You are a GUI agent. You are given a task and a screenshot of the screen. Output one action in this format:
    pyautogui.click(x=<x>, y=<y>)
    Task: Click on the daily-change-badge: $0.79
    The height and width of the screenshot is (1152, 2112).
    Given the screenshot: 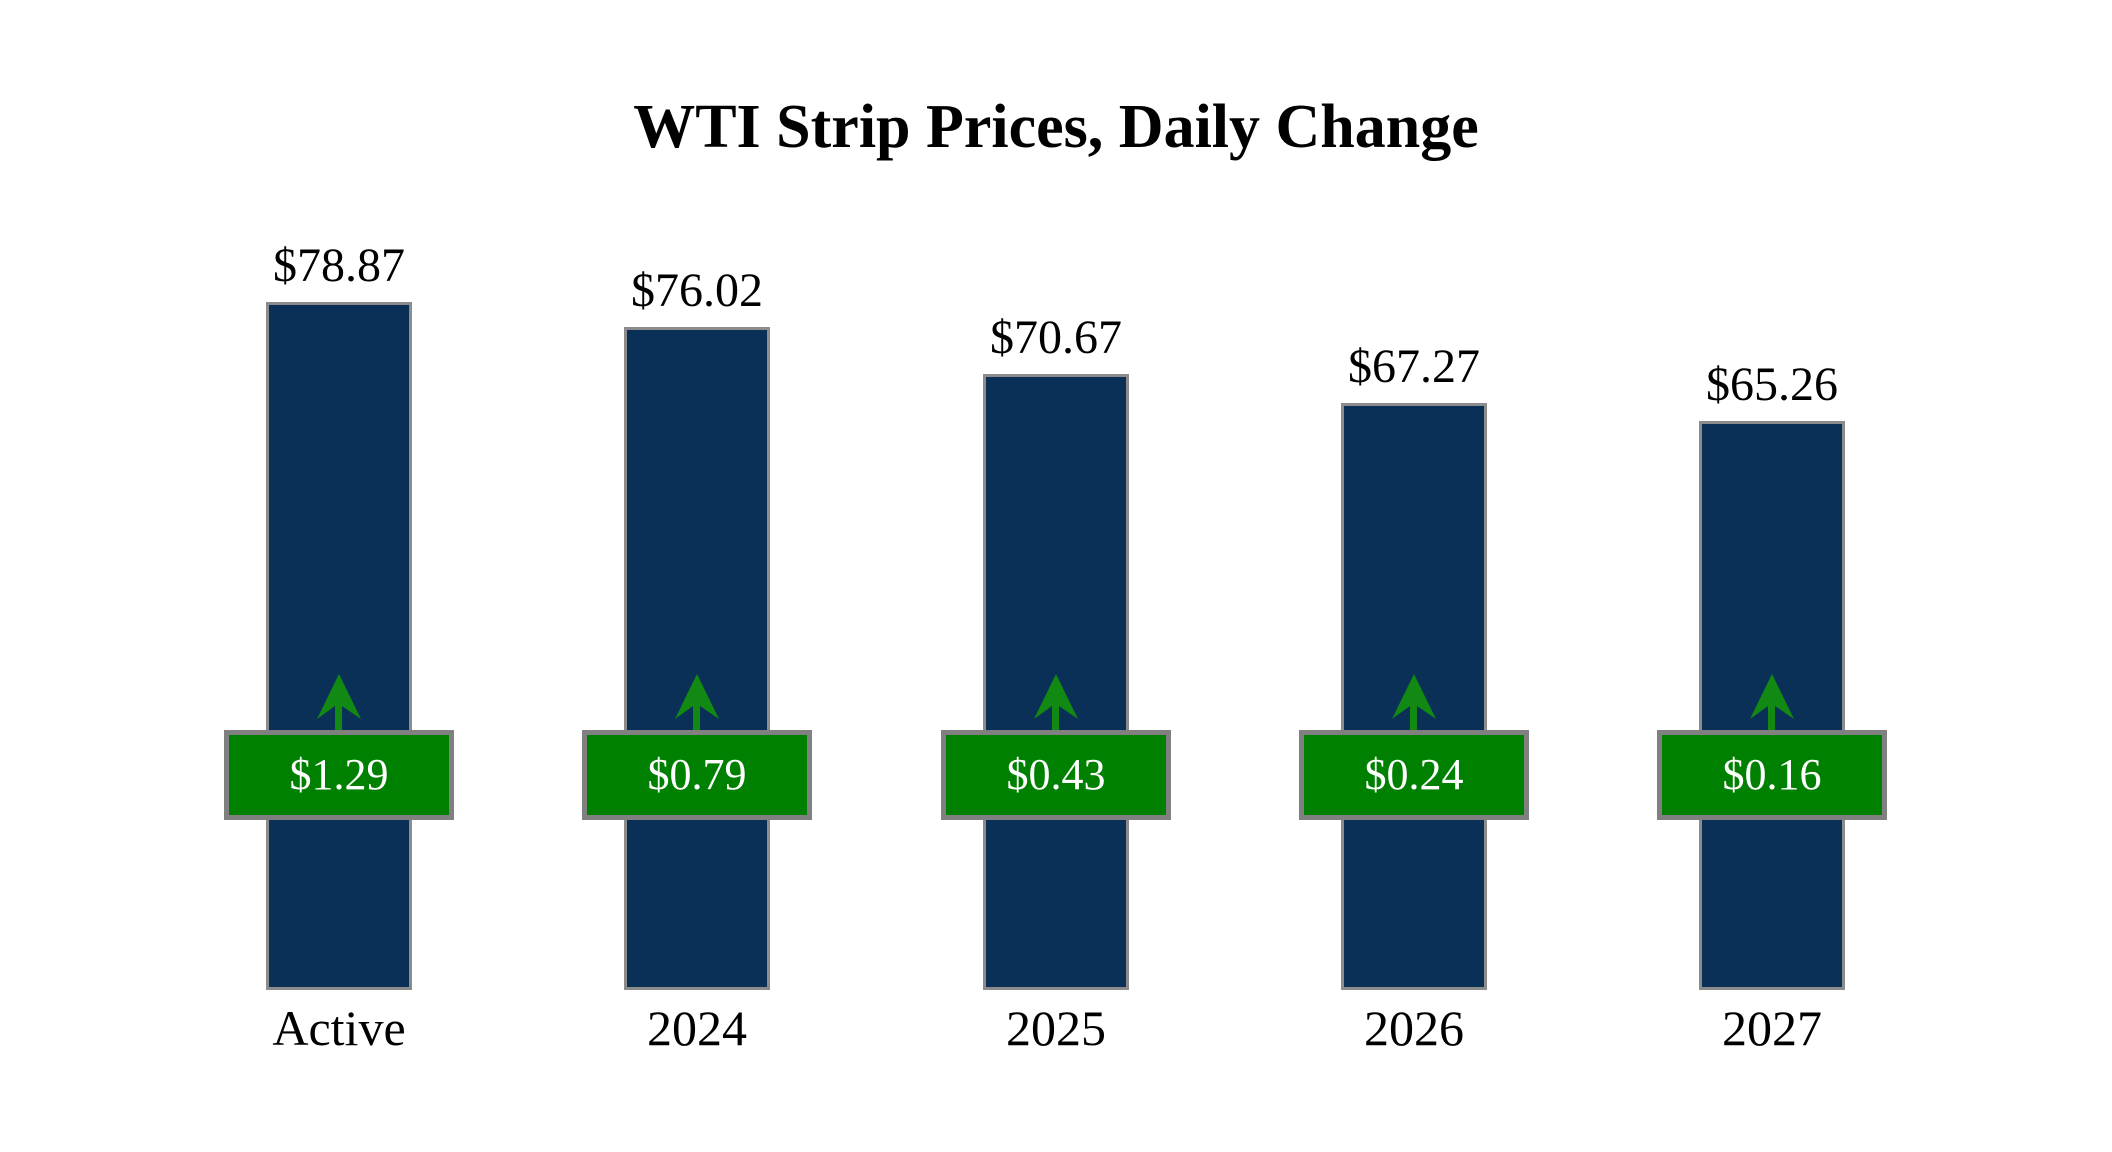 What is the action you would take?
    pyautogui.click(x=697, y=775)
    